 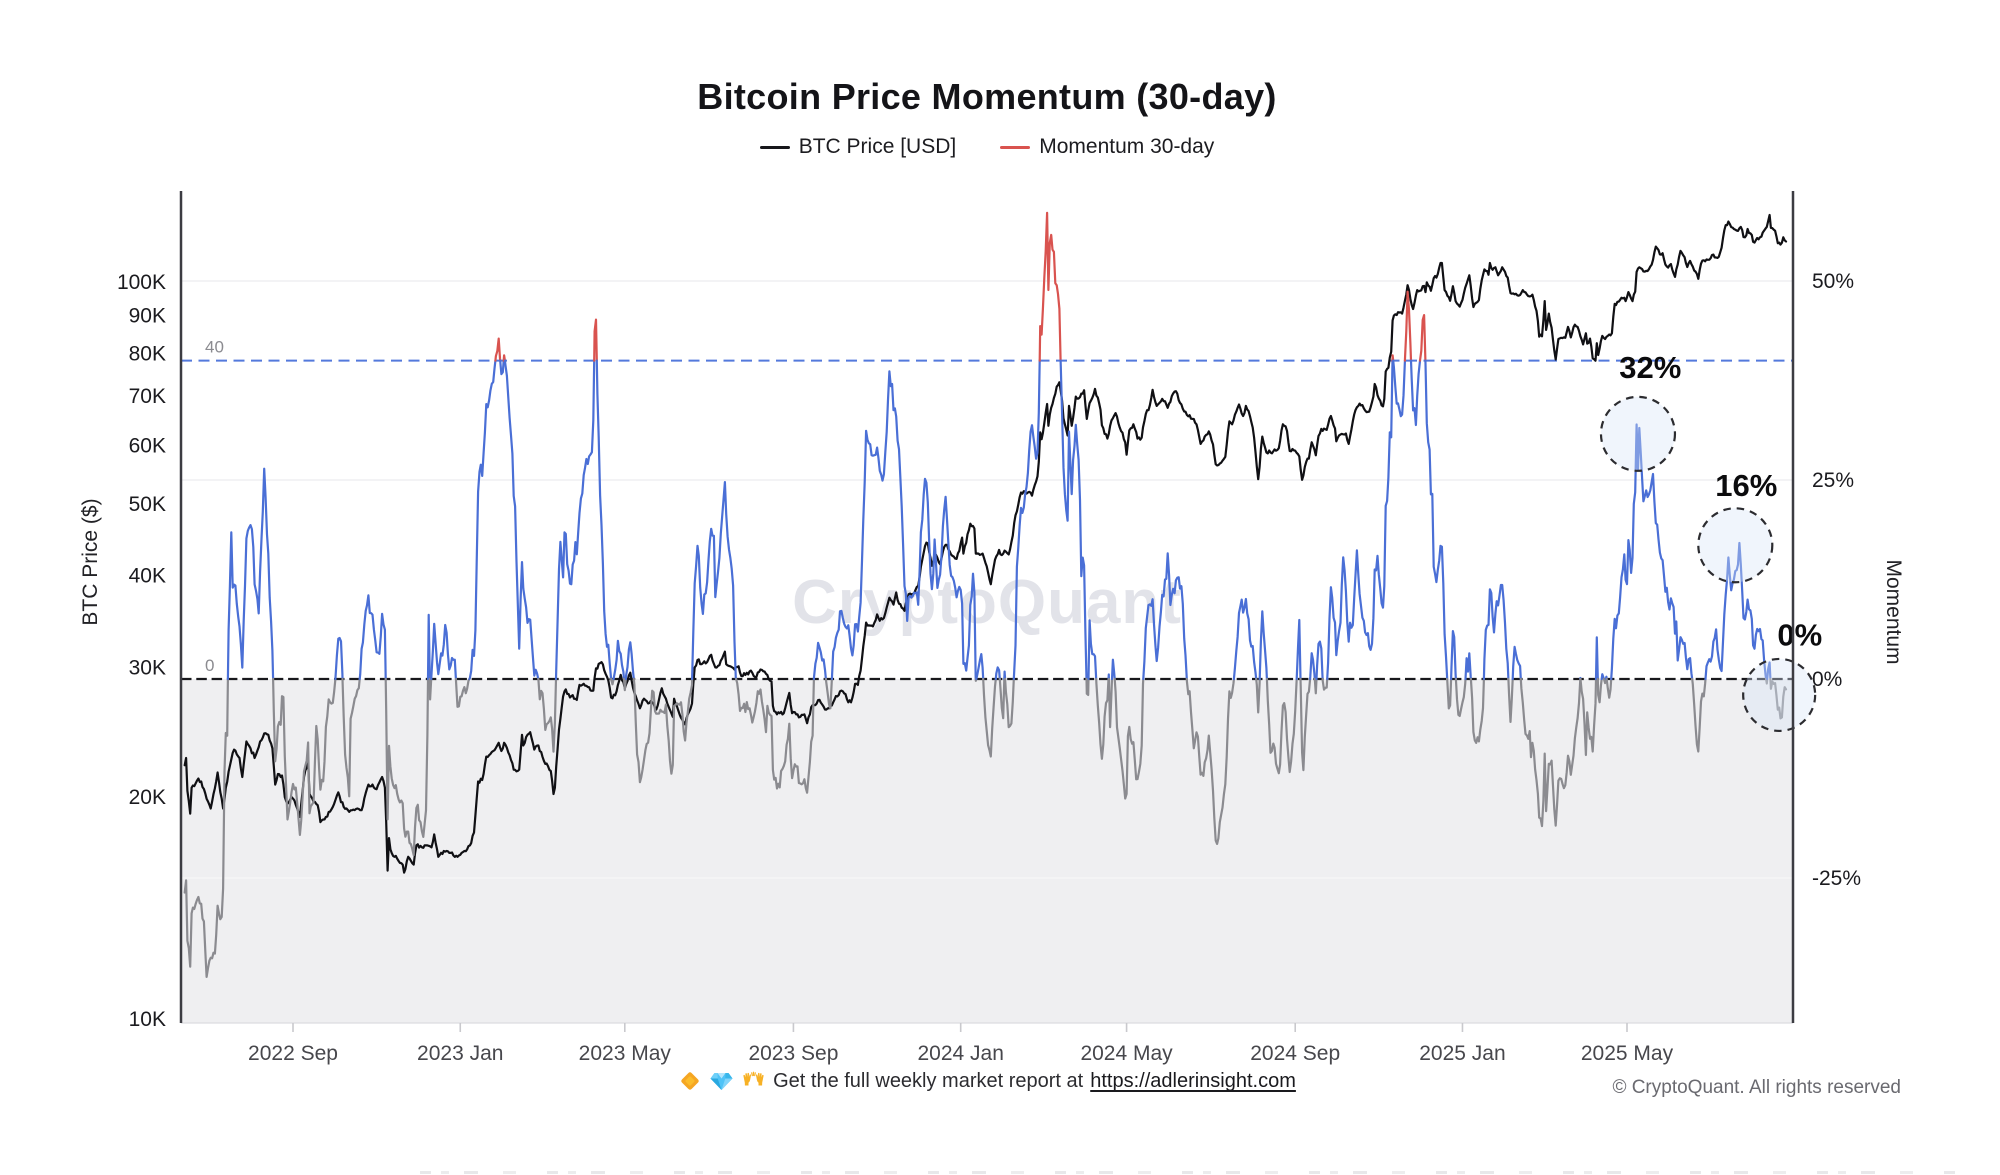 I want to click on gem-stone-icon, so click(x=721, y=1081).